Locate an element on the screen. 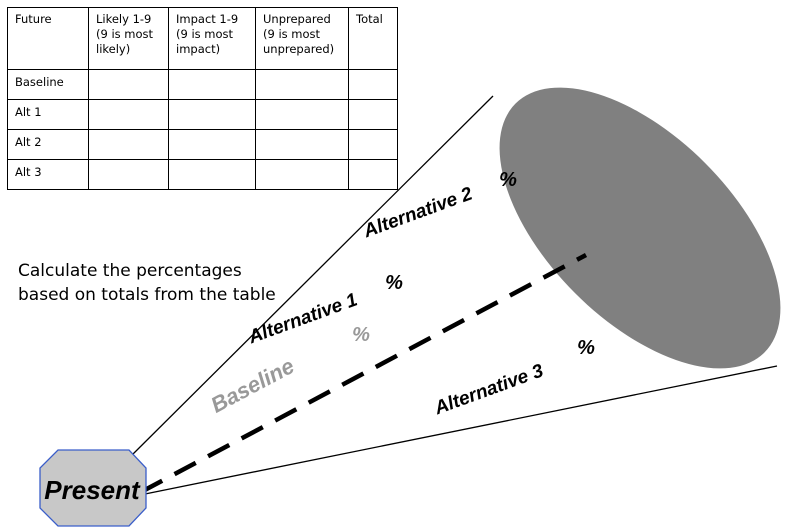 The height and width of the screenshot is (527, 795). table-row: Alt 2 is located at coordinates (202, 144).